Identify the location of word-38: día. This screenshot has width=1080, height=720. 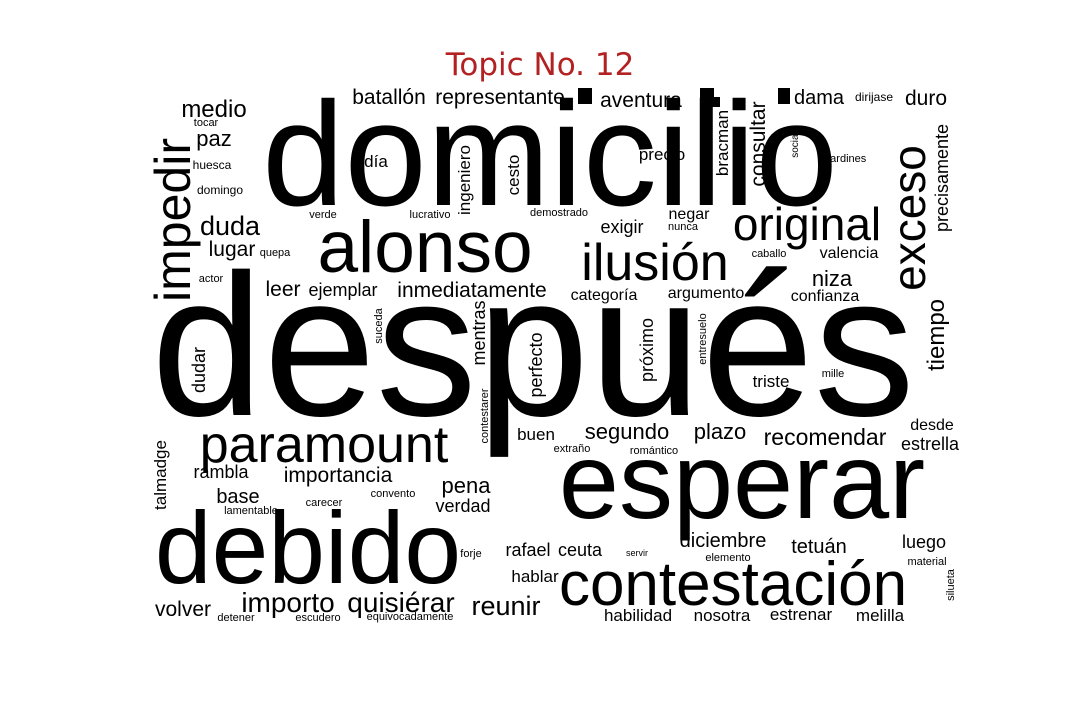
(376, 161).